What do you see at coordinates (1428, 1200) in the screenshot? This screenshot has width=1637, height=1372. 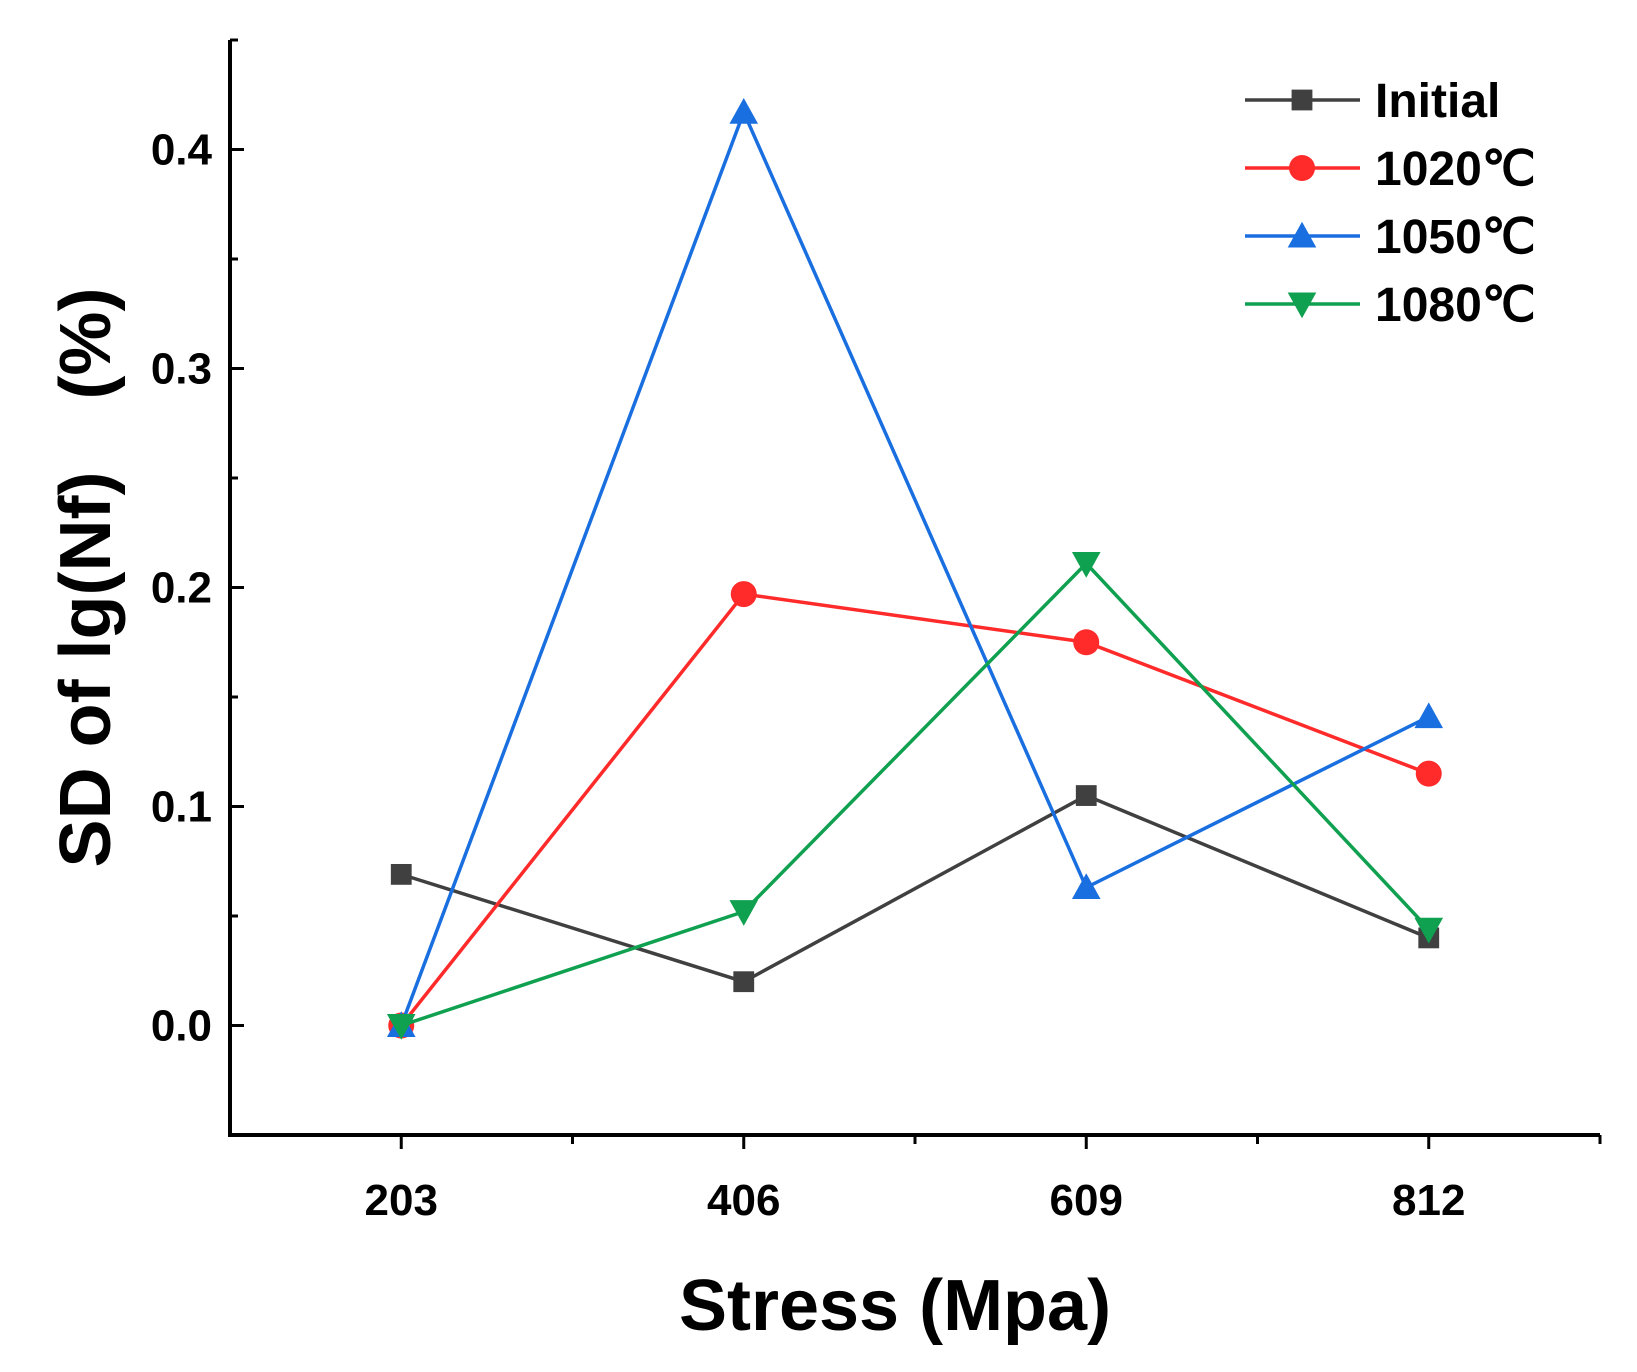 I see `x-tick-label: 812` at bounding box center [1428, 1200].